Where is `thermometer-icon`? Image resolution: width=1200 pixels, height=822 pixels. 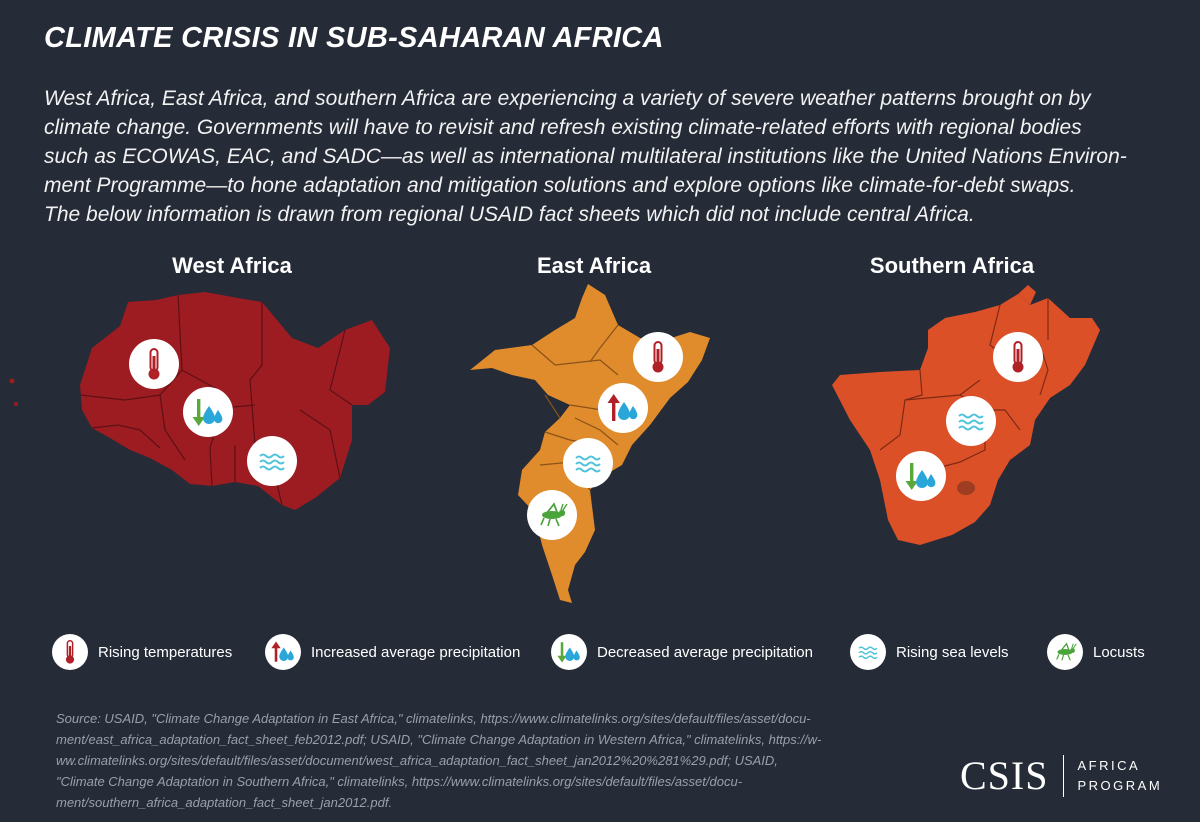
thermometer-icon is located at coordinates (70, 652).